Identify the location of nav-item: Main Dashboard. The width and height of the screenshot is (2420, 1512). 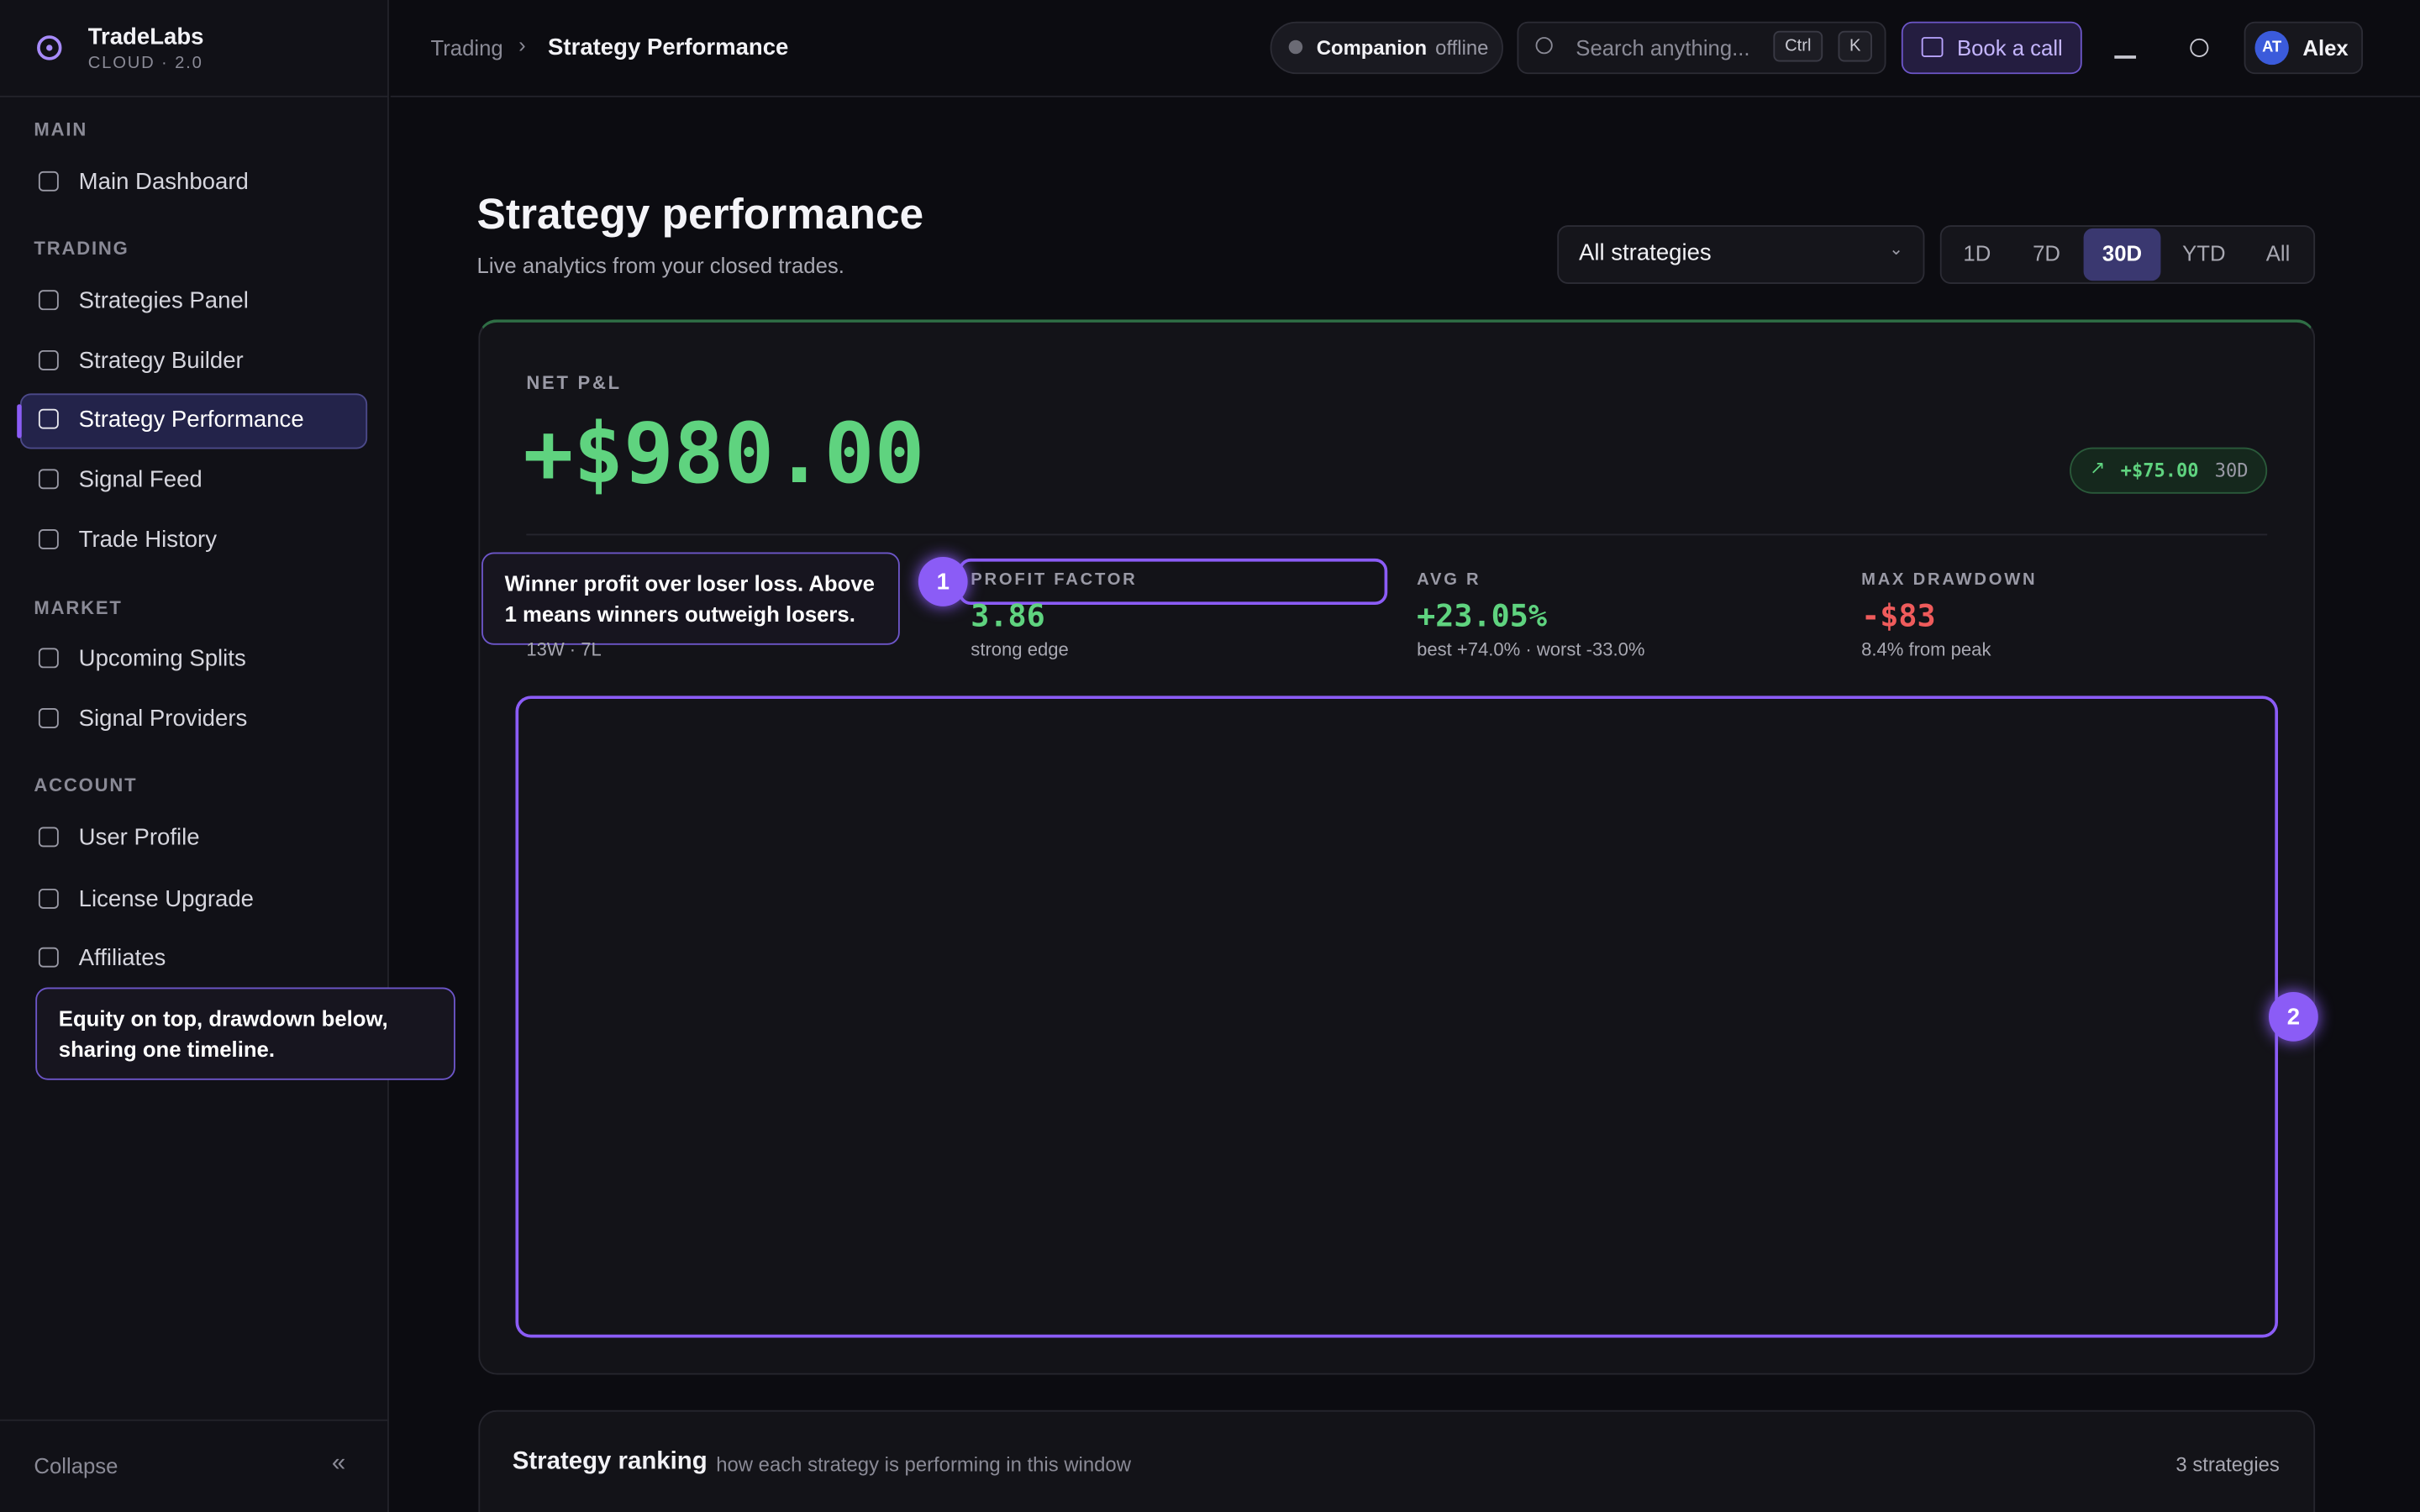
(163, 182).